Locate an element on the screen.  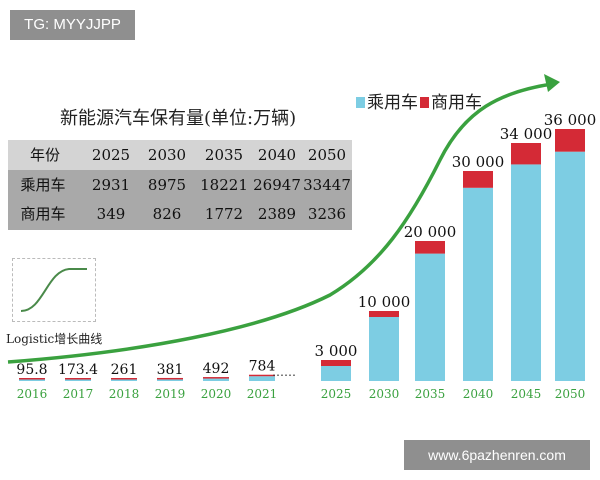
table-cell: 2389 is located at coordinates (277, 214).